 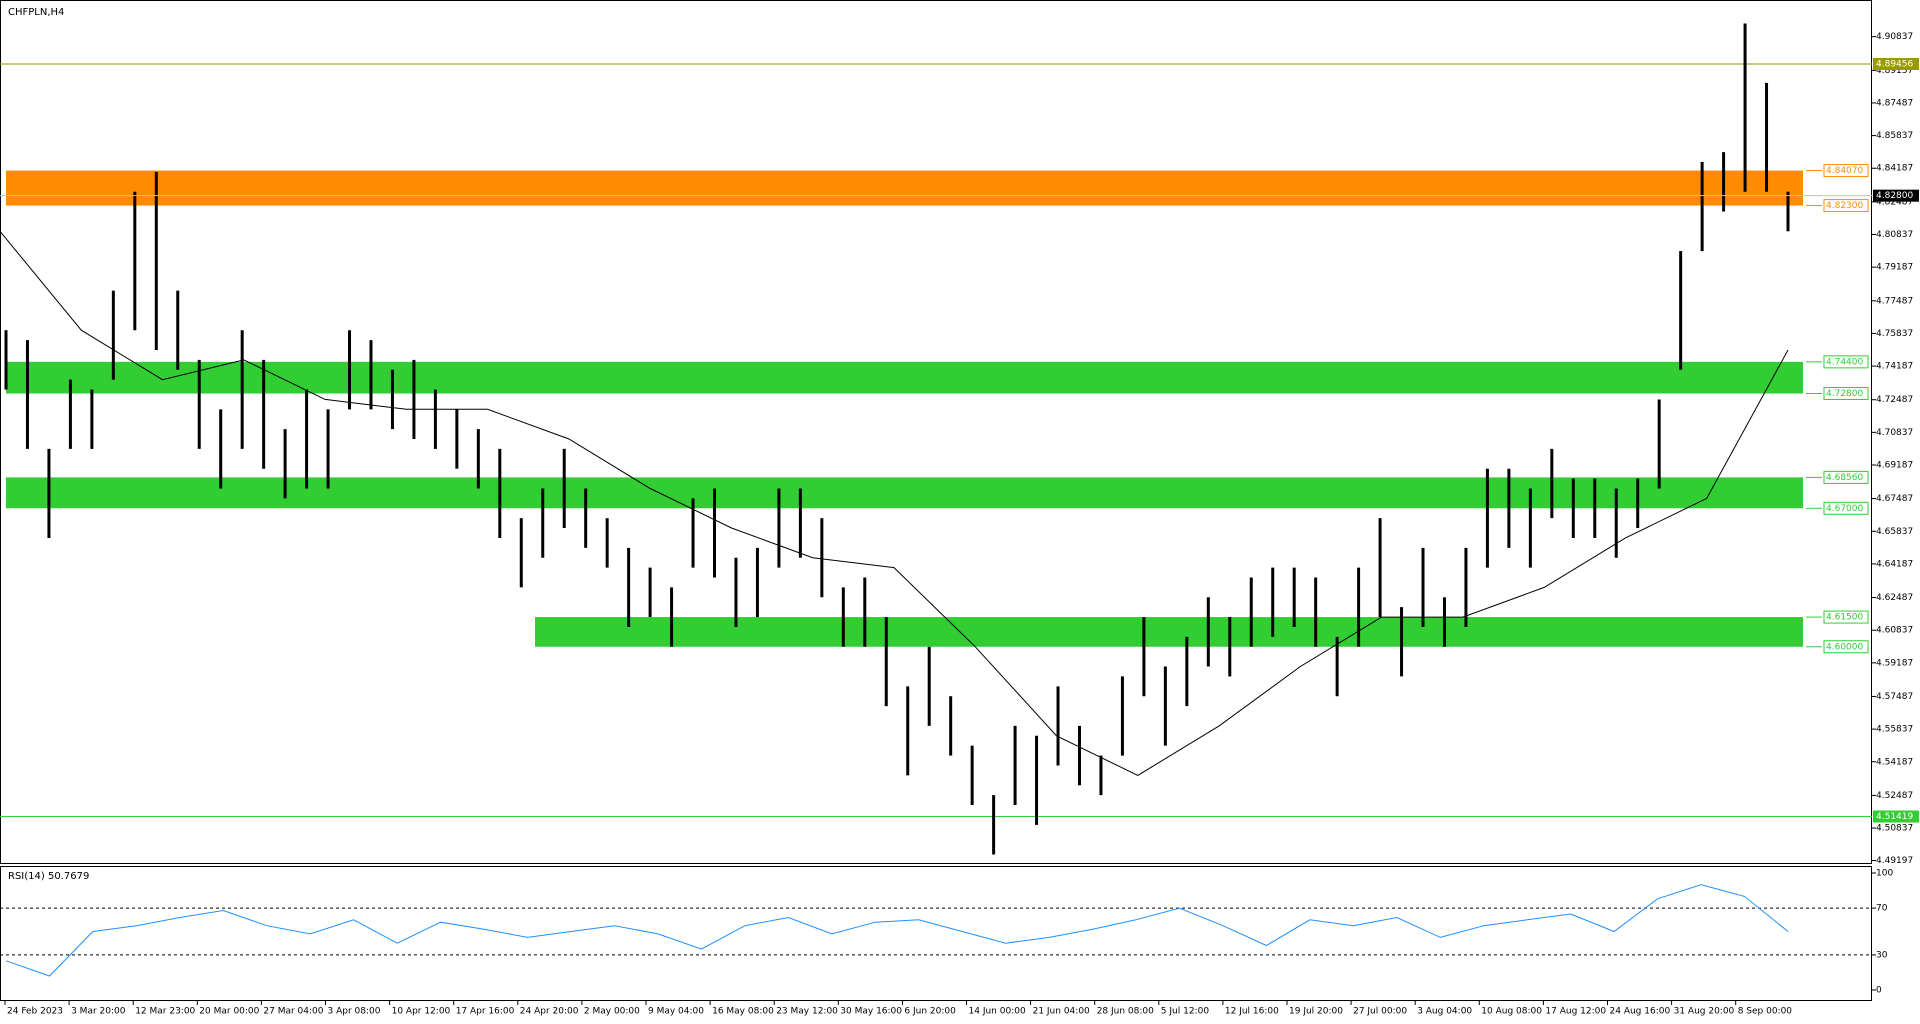 What do you see at coordinates (1316, 1012) in the screenshot?
I see `x-tick-label: 19 Jul 20:00` at bounding box center [1316, 1012].